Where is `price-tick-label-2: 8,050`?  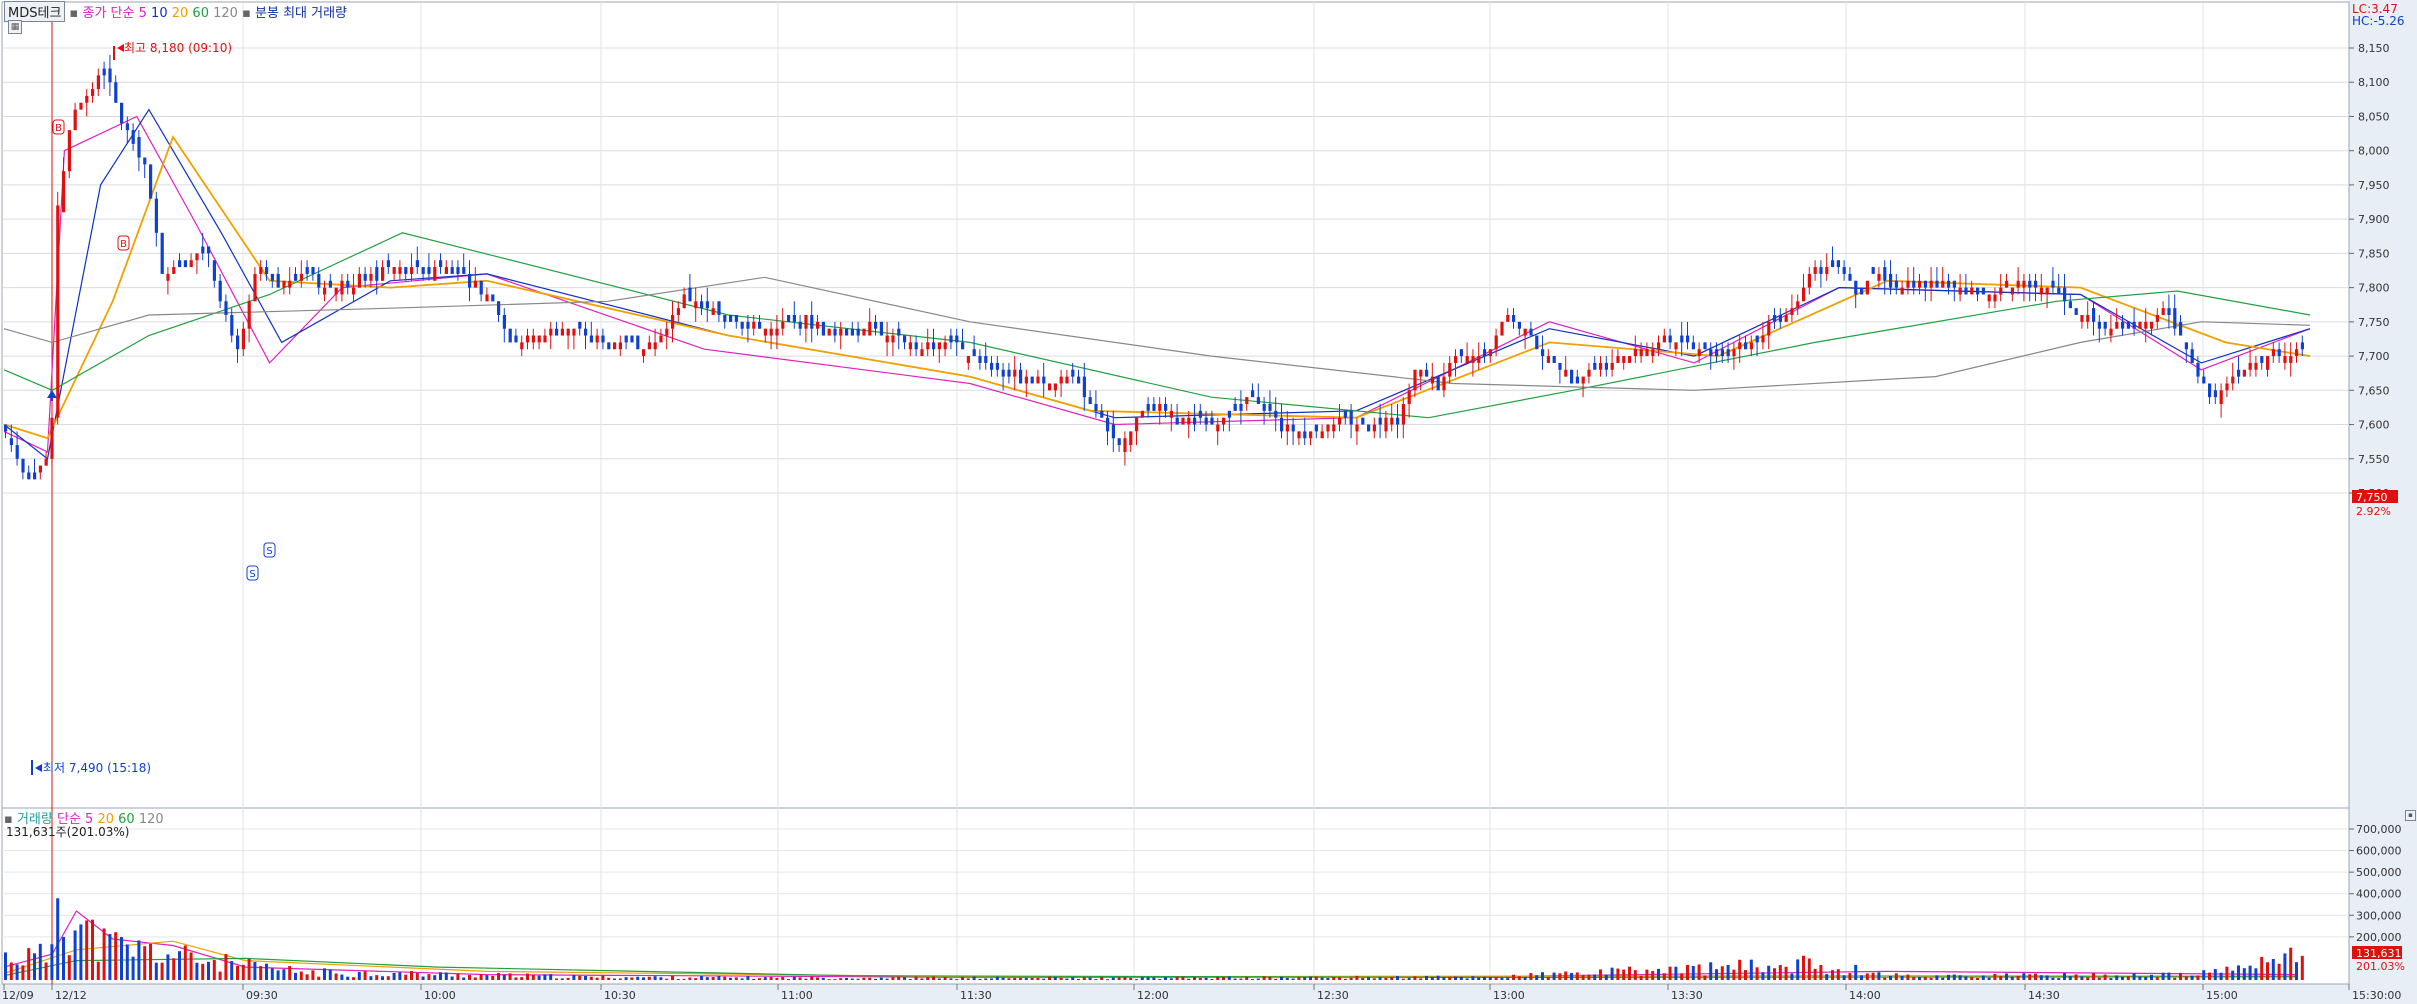 price-tick-label-2: 8,050 is located at coordinates (2374, 116).